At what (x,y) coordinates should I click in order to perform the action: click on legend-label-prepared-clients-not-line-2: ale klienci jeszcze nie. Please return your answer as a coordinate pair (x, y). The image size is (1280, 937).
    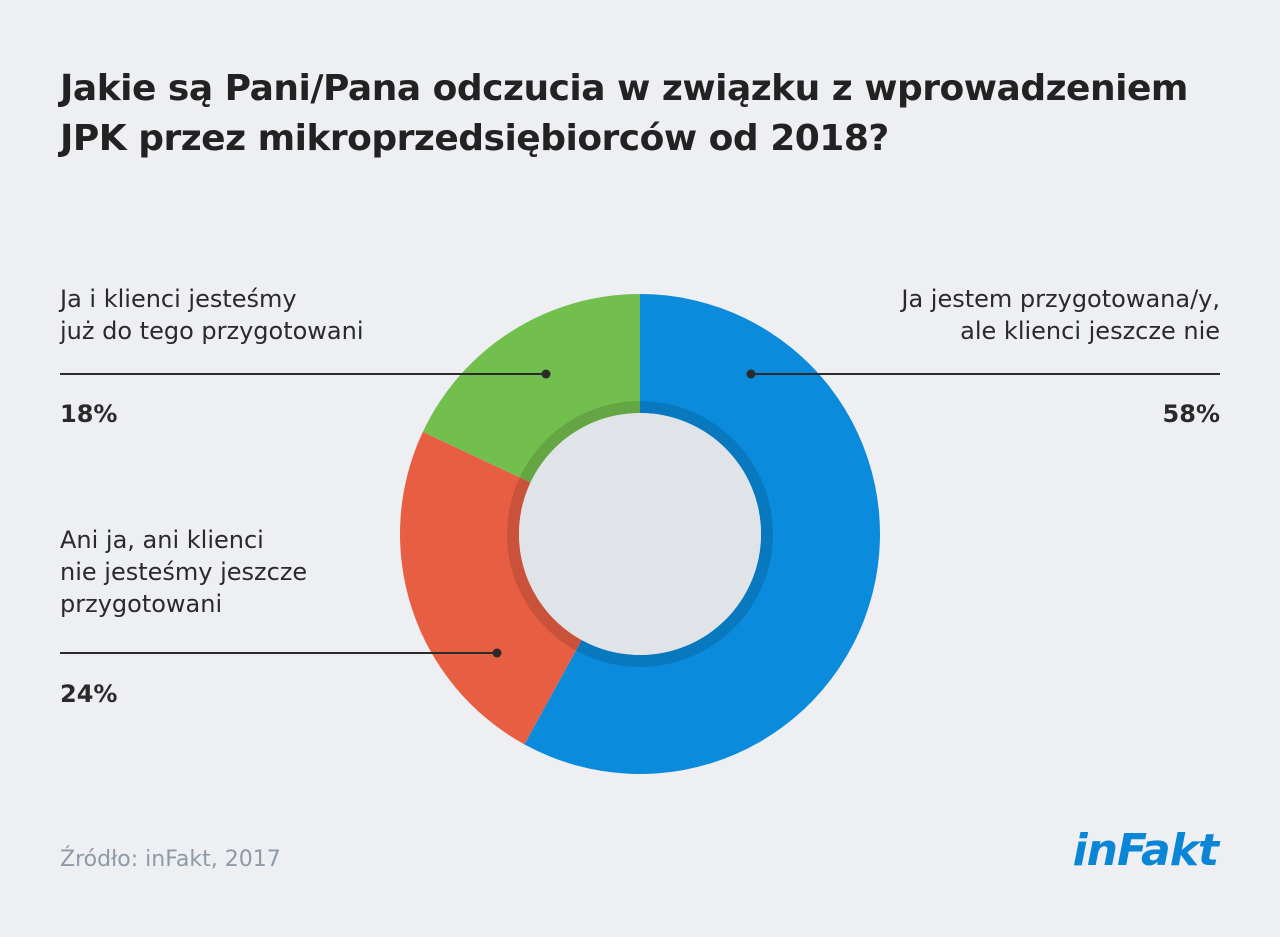
    Looking at the image, I should click on (1090, 331).